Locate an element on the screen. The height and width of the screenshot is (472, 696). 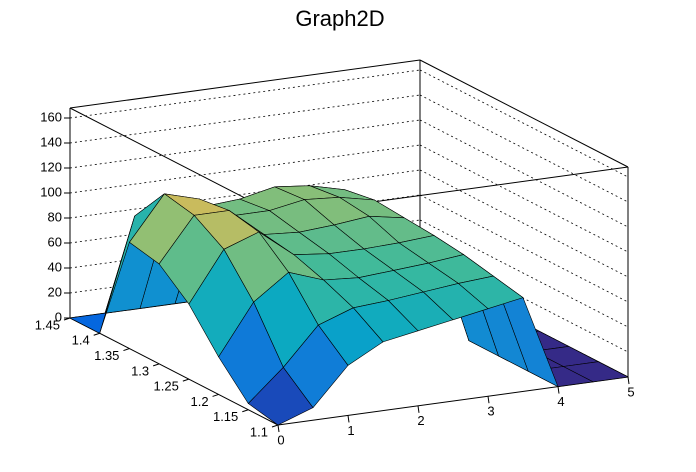
y-tick-label: 1.1 is located at coordinates (259, 431).